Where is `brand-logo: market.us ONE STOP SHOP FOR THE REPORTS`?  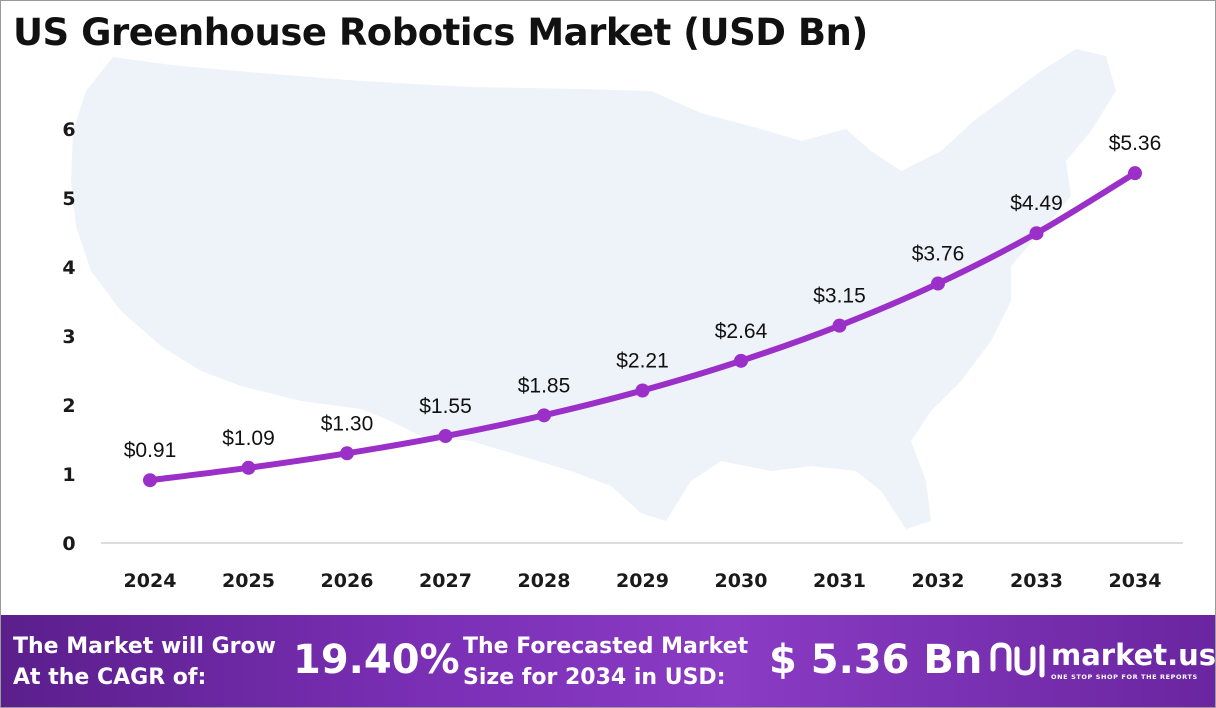
brand-logo: market.us ONE STOP SHOP FOR THE REPORTS is located at coordinates (1102, 660).